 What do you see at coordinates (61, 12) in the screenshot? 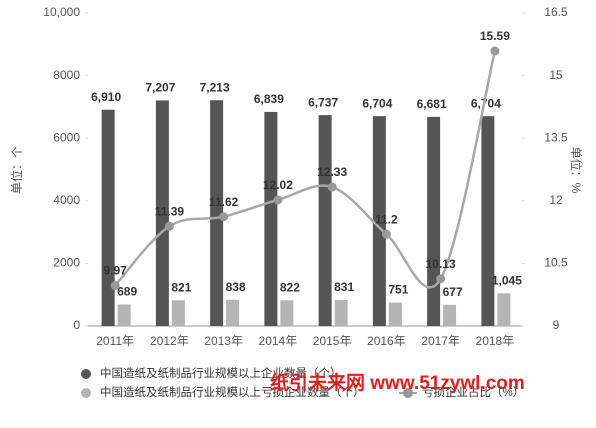
I see `y-tick-label: 10,000` at bounding box center [61, 12].